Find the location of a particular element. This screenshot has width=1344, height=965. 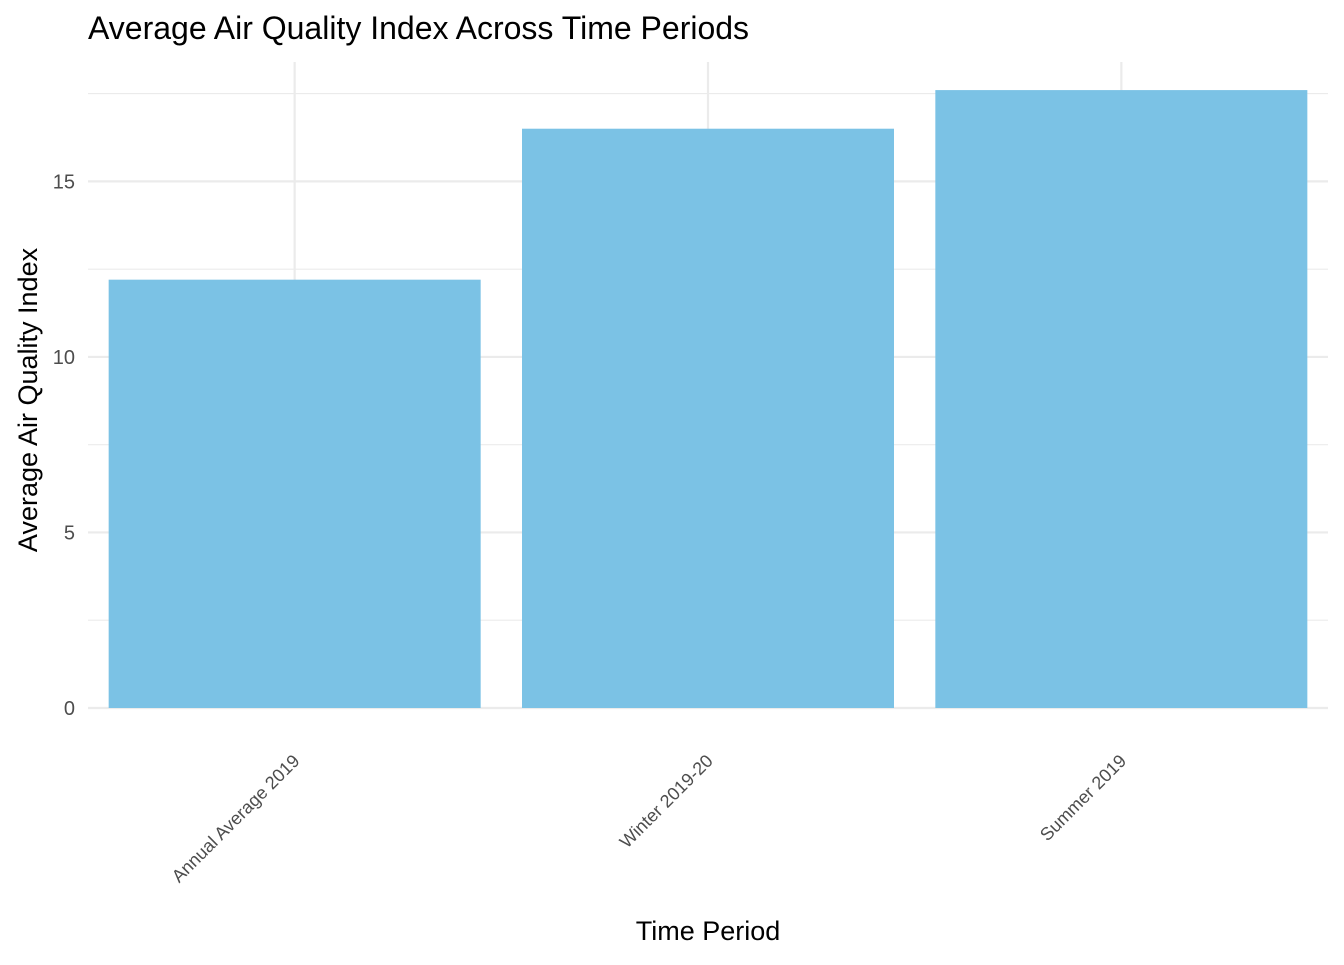

y-tick-label: 0 is located at coordinates (69, 709).